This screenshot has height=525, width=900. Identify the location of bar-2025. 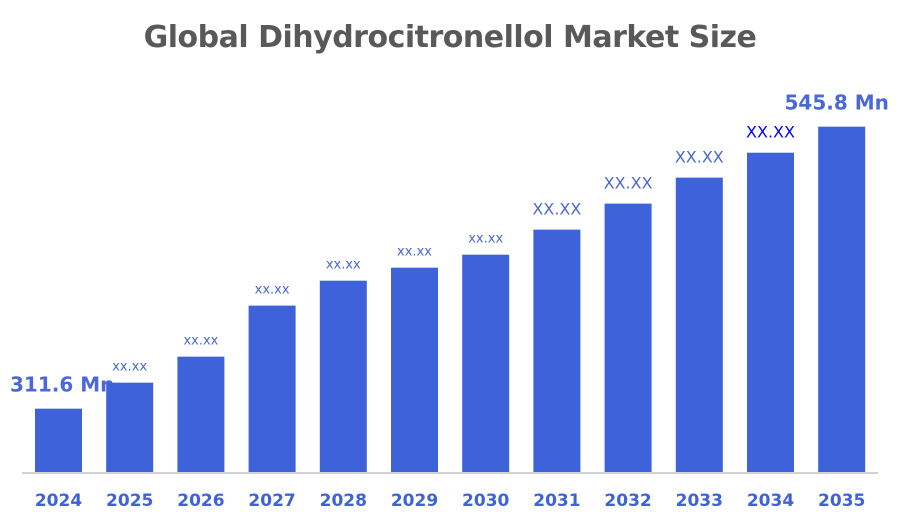
(130, 427).